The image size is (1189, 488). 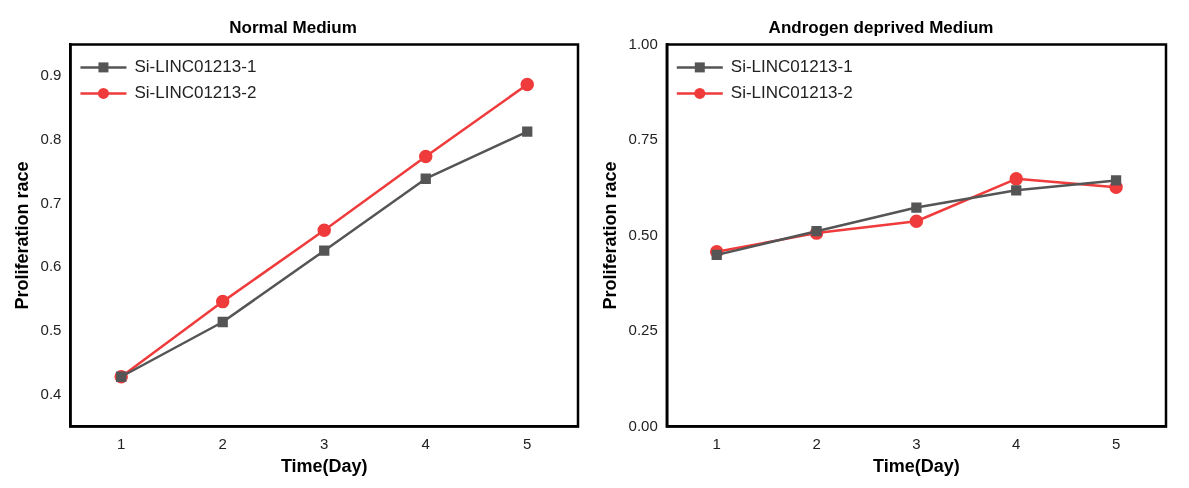 What do you see at coordinates (293, 27) in the screenshot?
I see `chart-title: Normal Medium` at bounding box center [293, 27].